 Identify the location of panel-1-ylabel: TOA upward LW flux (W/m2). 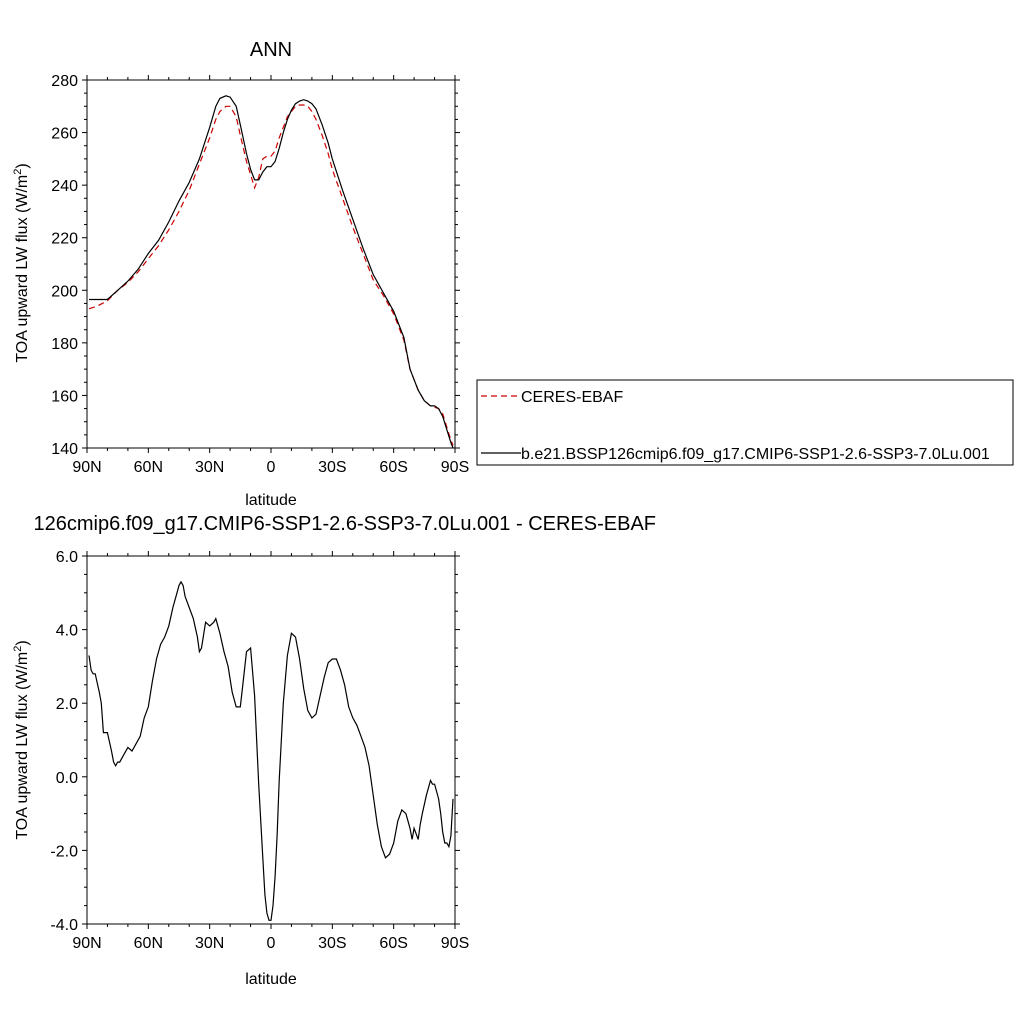
(21, 262).